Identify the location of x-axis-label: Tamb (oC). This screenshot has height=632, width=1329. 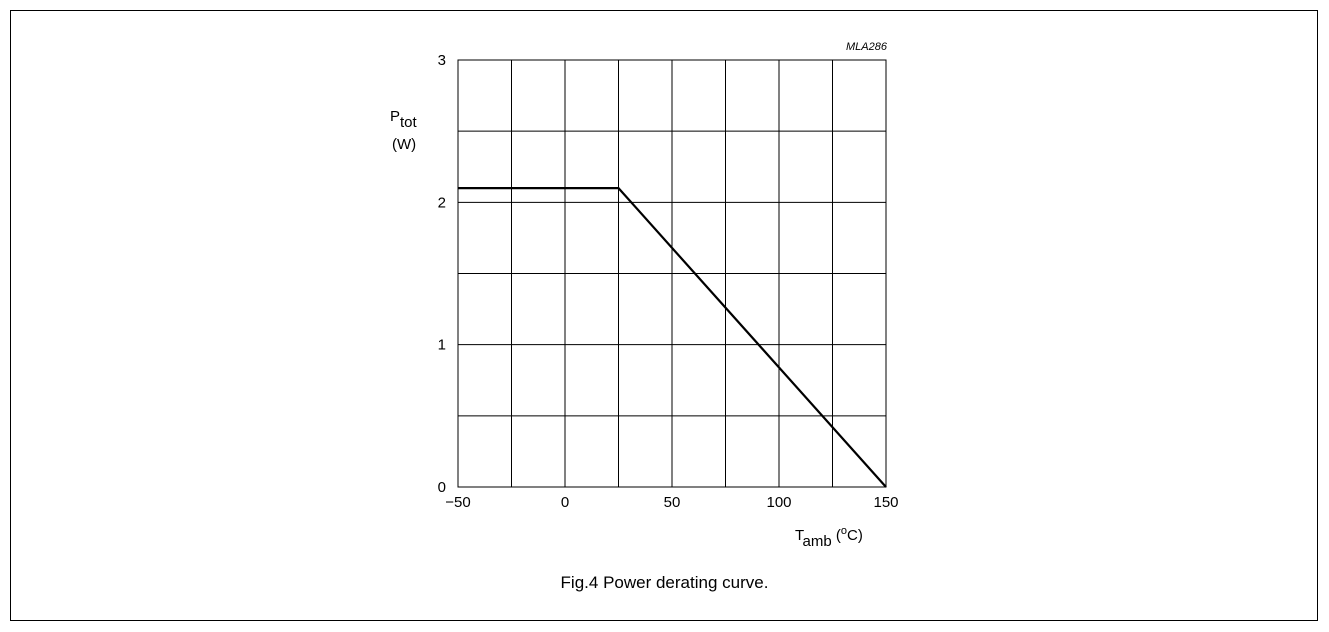
(829, 537).